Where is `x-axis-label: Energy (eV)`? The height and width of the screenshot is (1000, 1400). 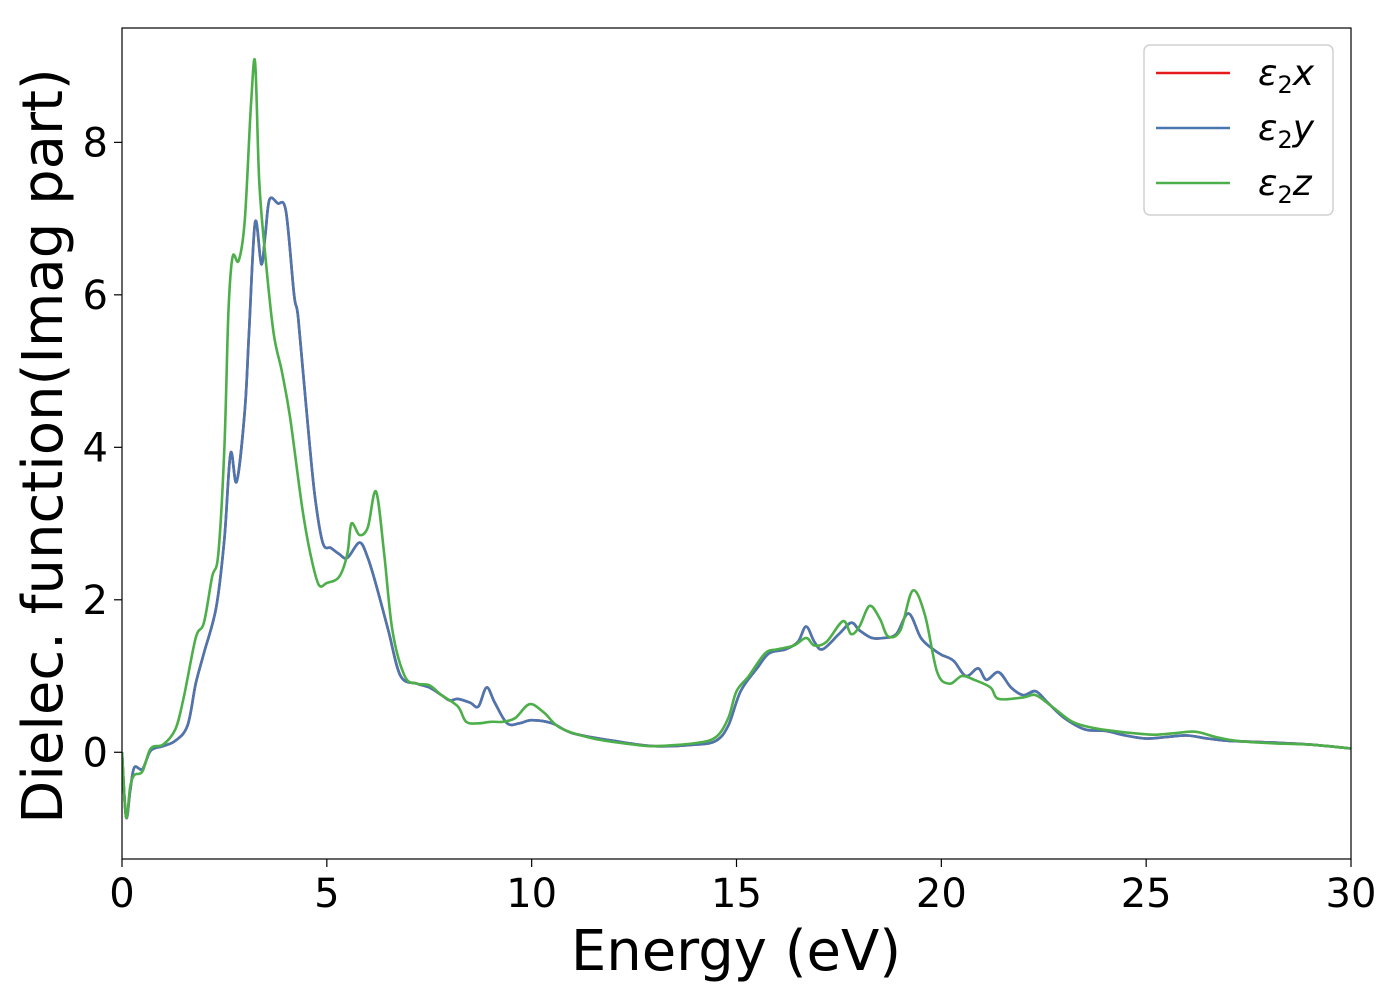
x-axis-label: Energy (eV) is located at coordinates (736, 951).